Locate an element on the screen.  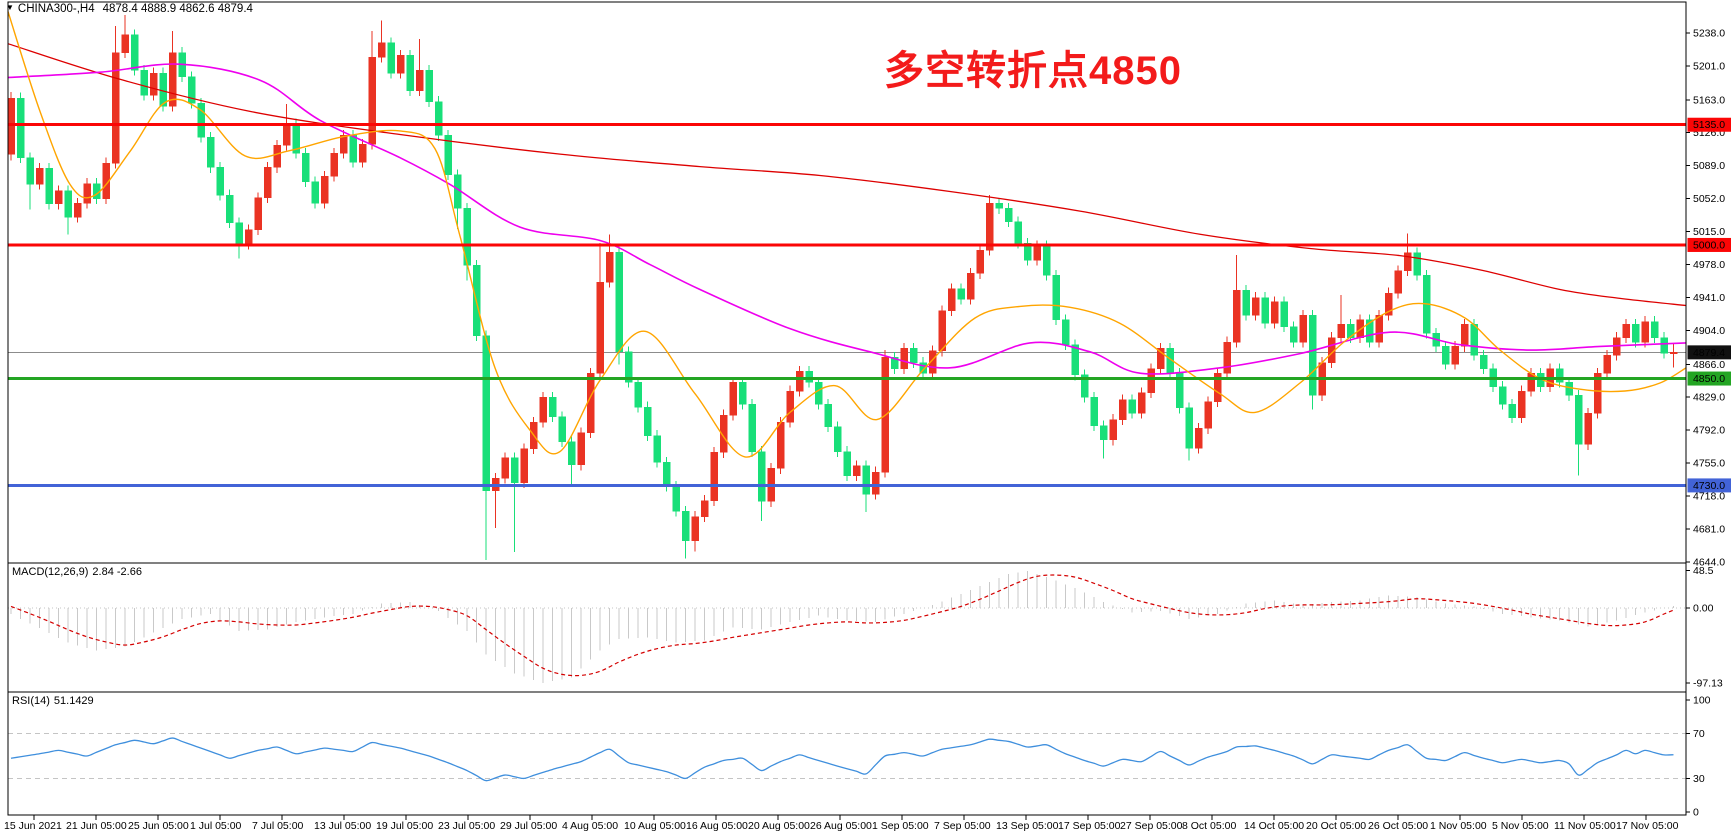
price-level-badge: 5000.0 is located at coordinates (1709, 245).